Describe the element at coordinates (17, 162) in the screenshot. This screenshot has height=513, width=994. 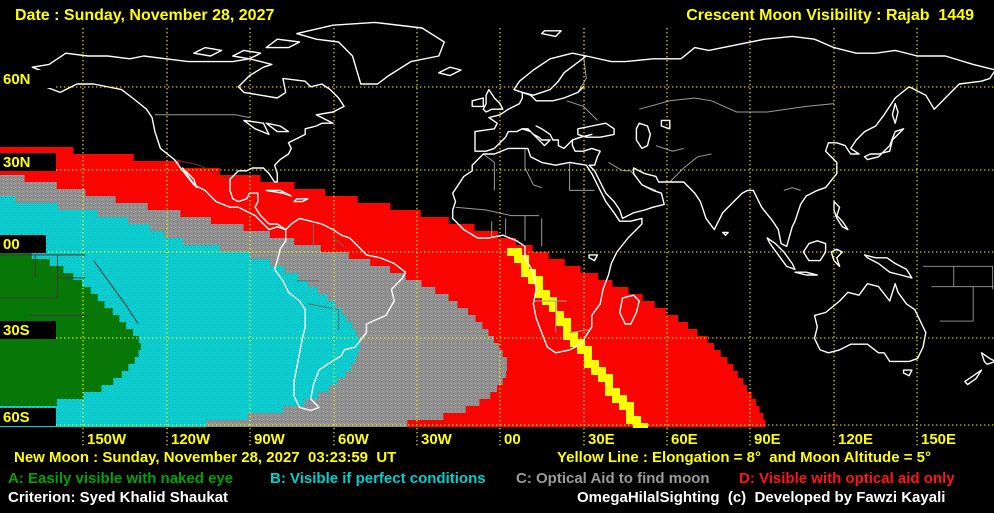
I see `lat-label-30N: 30N` at that location.